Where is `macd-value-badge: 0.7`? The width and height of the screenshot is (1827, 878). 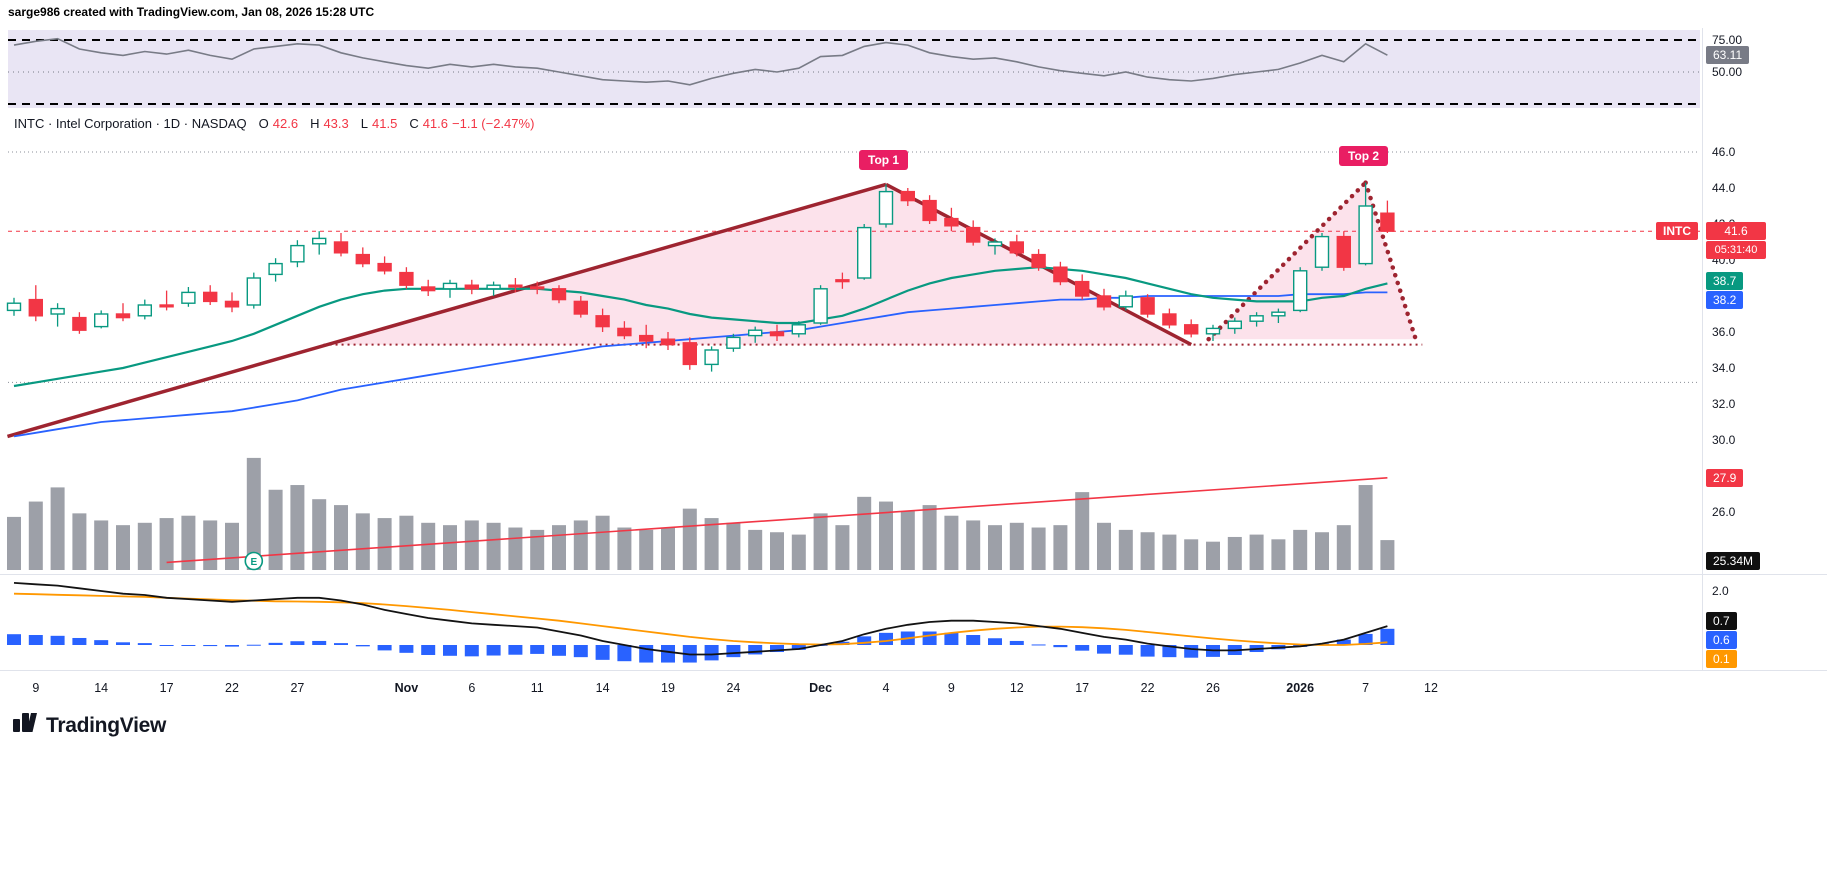 macd-value-badge: 0.7 is located at coordinates (1721, 621).